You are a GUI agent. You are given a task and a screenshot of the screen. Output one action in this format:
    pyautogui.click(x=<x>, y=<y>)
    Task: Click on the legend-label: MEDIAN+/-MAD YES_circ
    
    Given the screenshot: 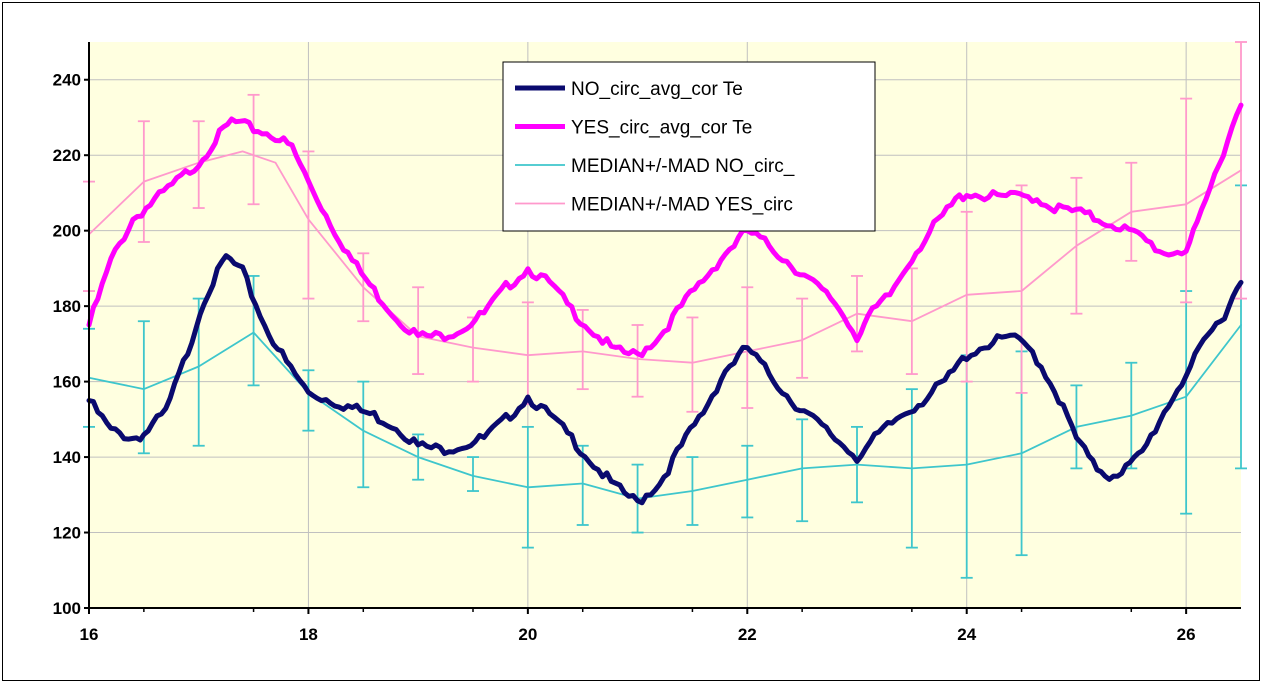 What is the action you would take?
    pyautogui.click(x=682, y=205)
    